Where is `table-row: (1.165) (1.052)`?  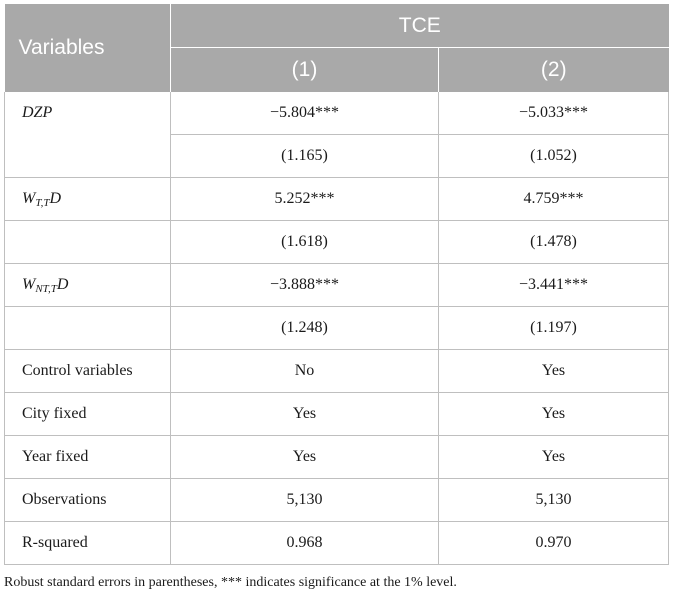 table-row: (1.165) (1.052) is located at coordinates (336, 156).